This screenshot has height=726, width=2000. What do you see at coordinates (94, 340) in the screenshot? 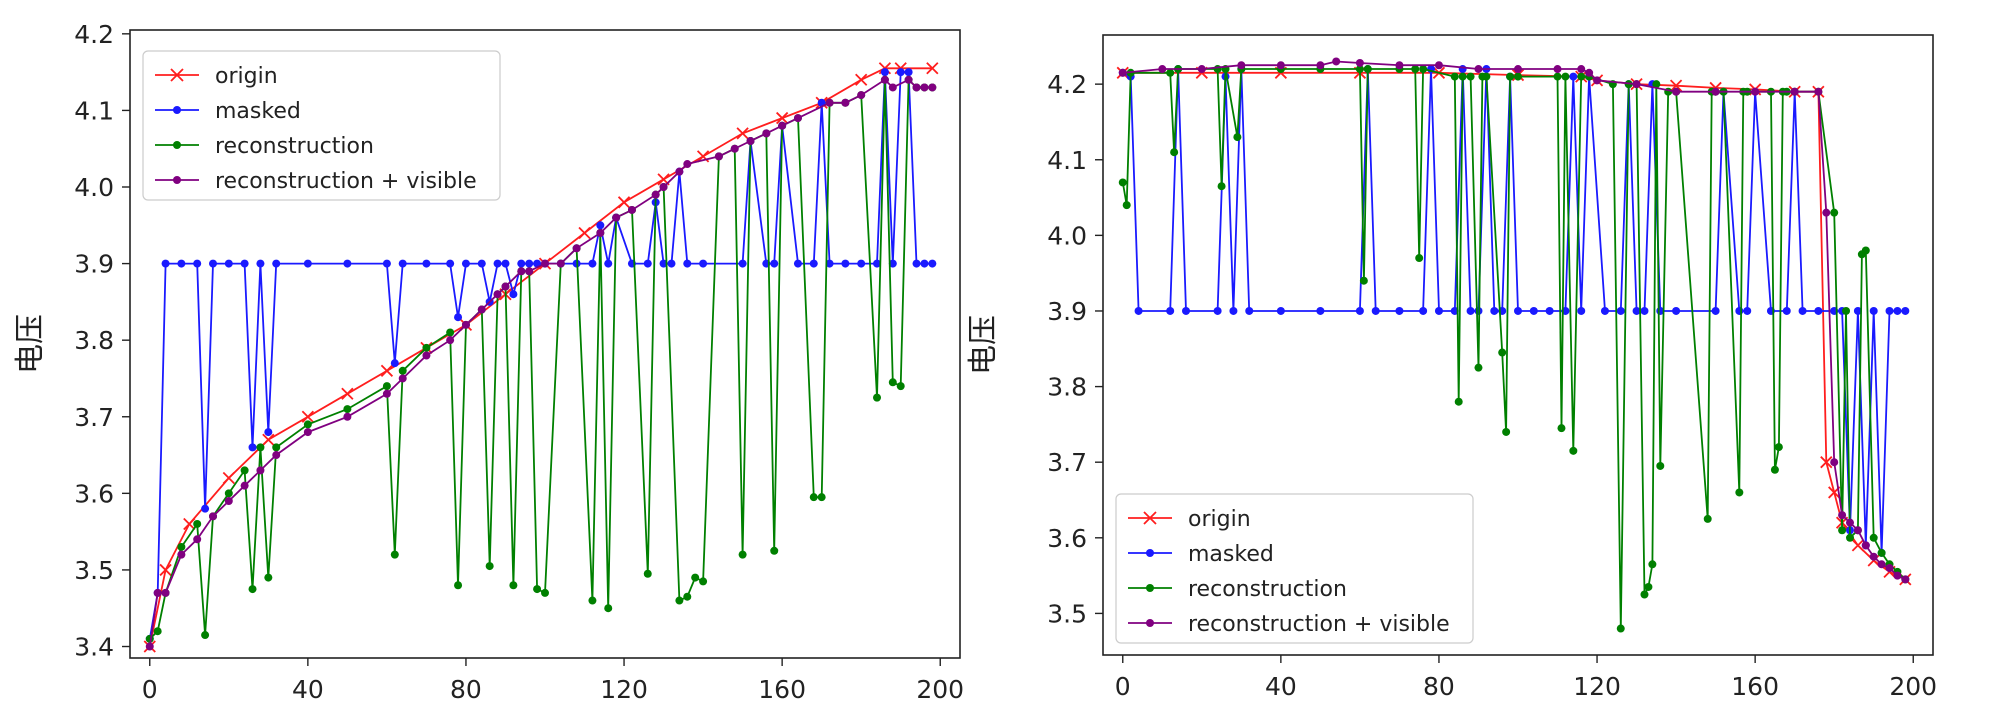
I see `y-tick-label: 3.8` at bounding box center [94, 340].